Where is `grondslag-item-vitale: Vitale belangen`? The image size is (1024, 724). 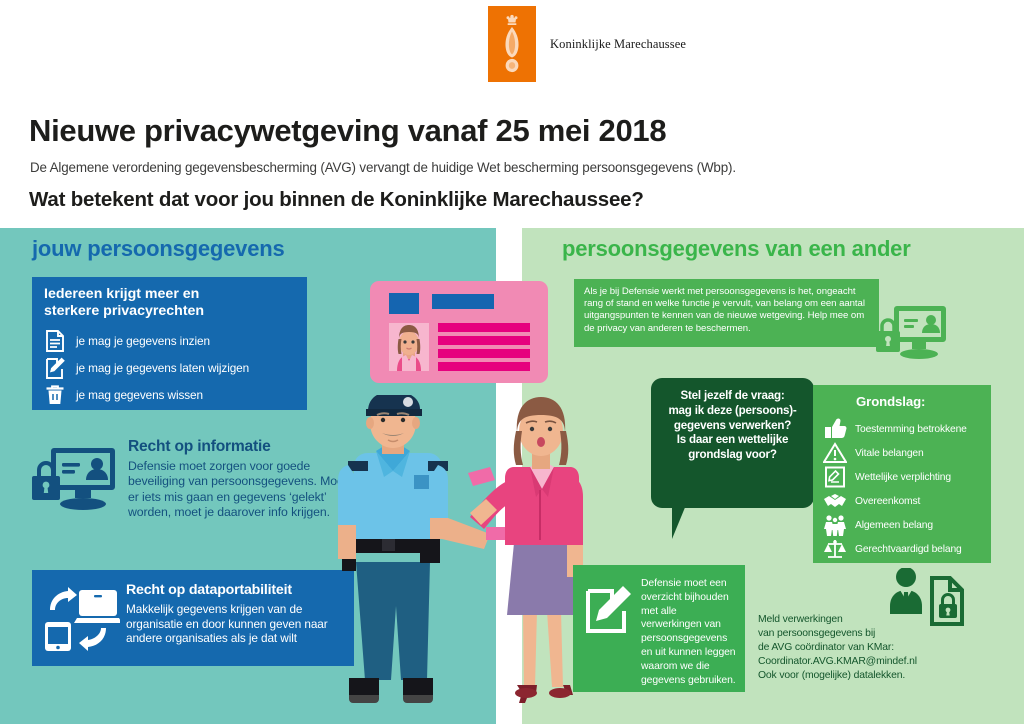 grondslag-item-vitale: Vitale belangen is located at coordinates (873, 453).